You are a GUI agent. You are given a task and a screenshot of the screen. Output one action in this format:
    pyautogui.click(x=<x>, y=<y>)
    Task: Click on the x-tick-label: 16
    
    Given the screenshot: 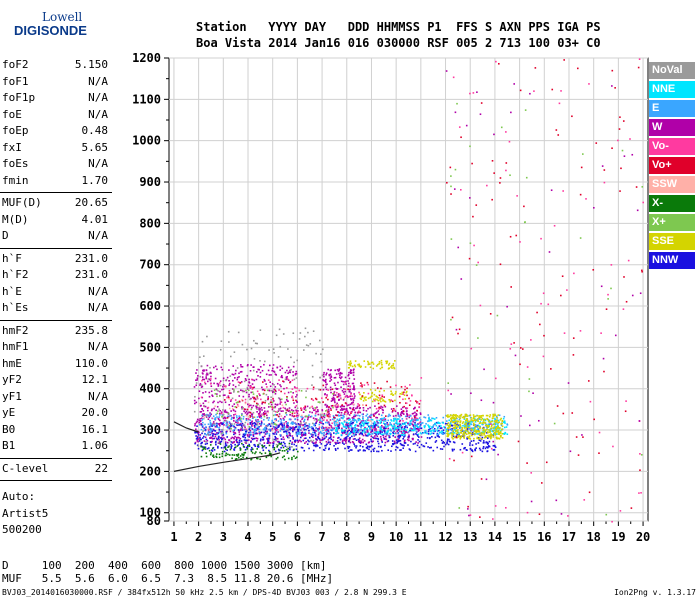 What is the action you would take?
    pyautogui.click(x=544, y=537)
    